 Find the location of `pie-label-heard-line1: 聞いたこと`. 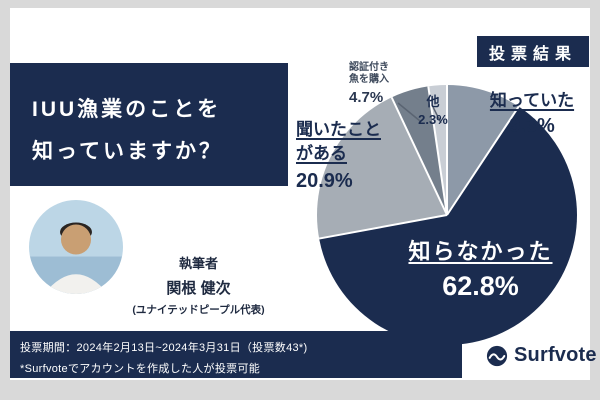

pie-label-heard-line1: 聞いたこと is located at coordinates (338, 129).